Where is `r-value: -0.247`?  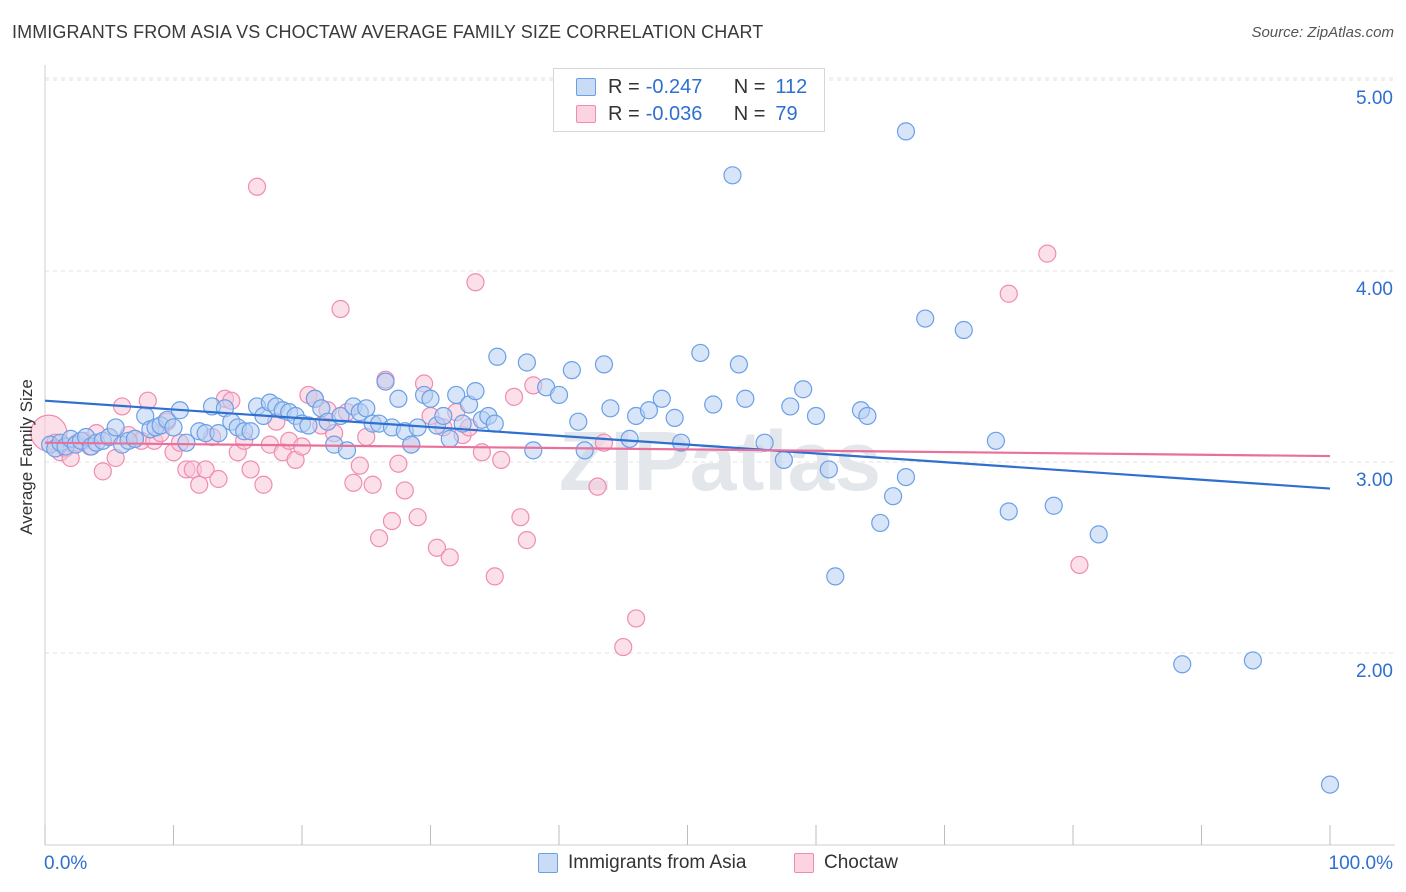
r-value: -0.247 is located at coordinates (674, 86).